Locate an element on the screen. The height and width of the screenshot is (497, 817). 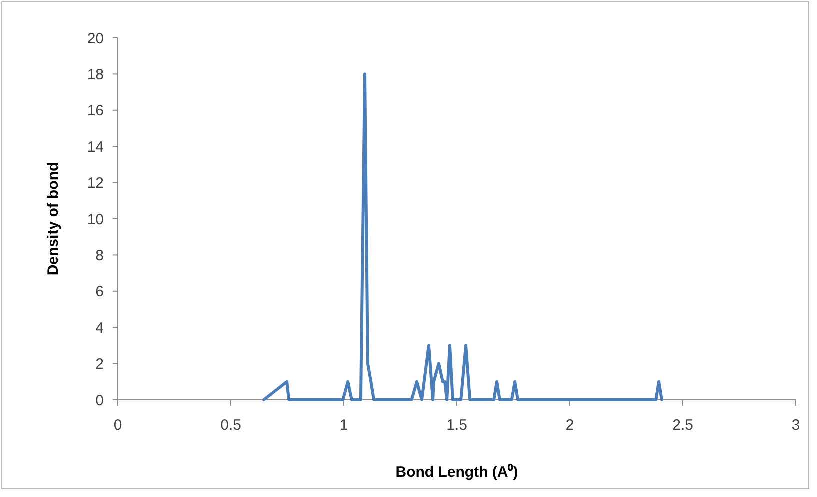
y-tick-label: 16 is located at coordinates (95, 111).